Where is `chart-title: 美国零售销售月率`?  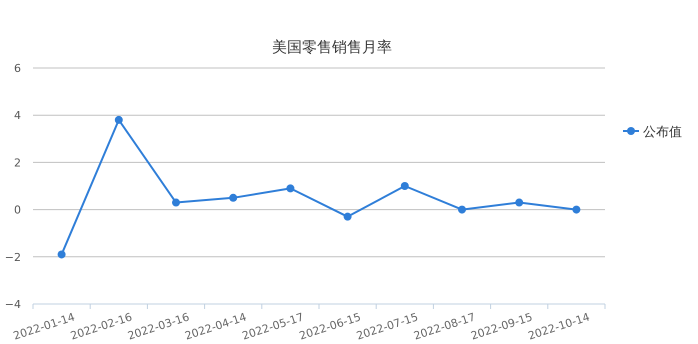
chart-title: 美国零售销售月率 is located at coordinates (332, 47).